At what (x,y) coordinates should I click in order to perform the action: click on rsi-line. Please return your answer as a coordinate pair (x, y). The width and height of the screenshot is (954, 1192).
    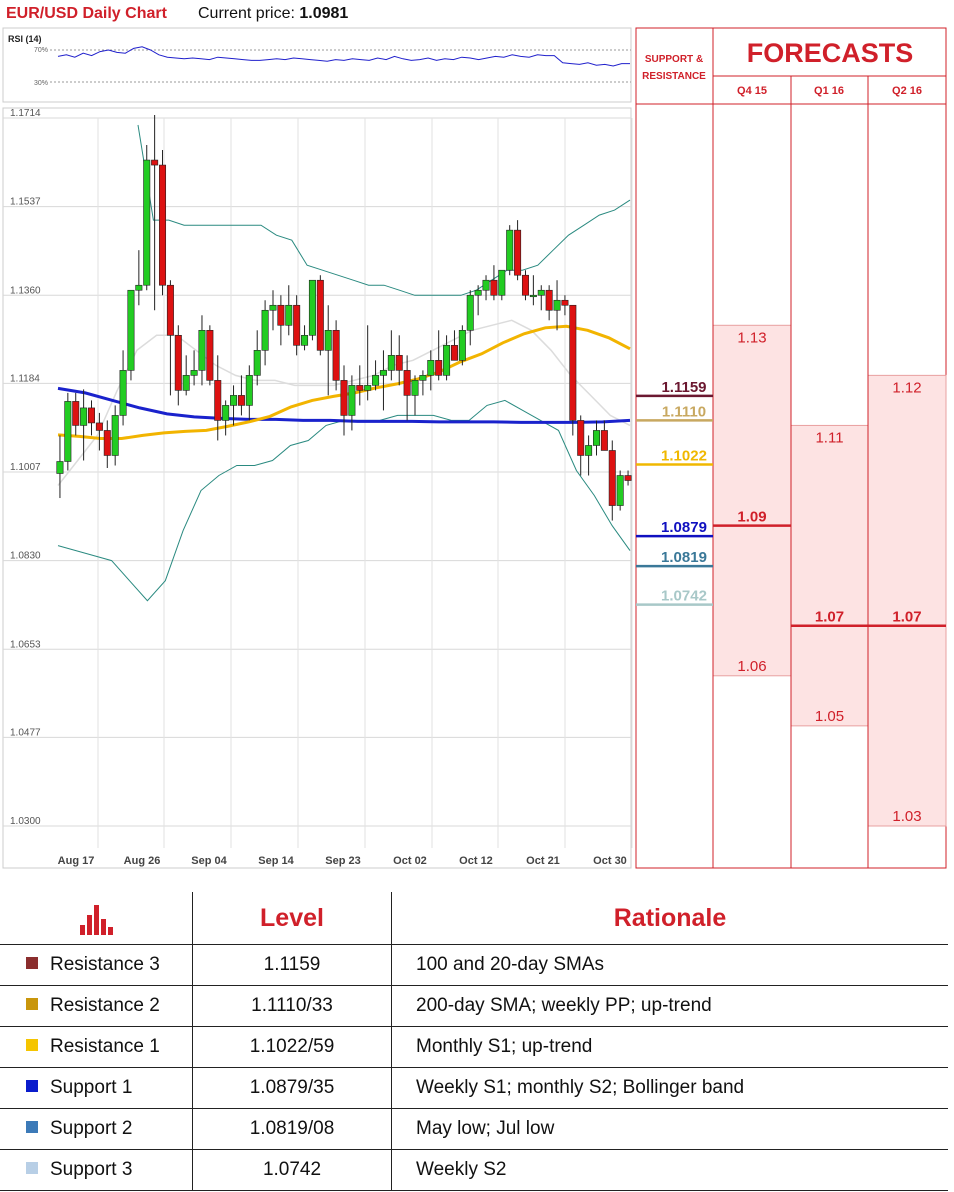
    Looking at the image, I should click on (343, 56).